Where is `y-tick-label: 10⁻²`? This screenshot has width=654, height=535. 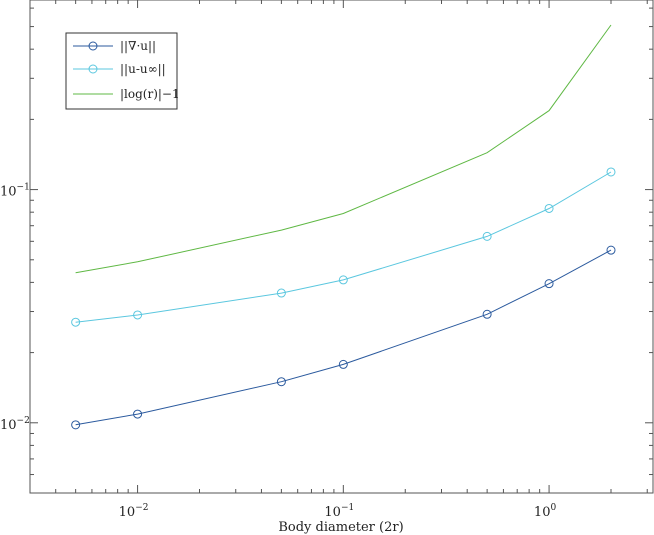
y-tick-label: 10⁻² is located at coordinates (15, 424).